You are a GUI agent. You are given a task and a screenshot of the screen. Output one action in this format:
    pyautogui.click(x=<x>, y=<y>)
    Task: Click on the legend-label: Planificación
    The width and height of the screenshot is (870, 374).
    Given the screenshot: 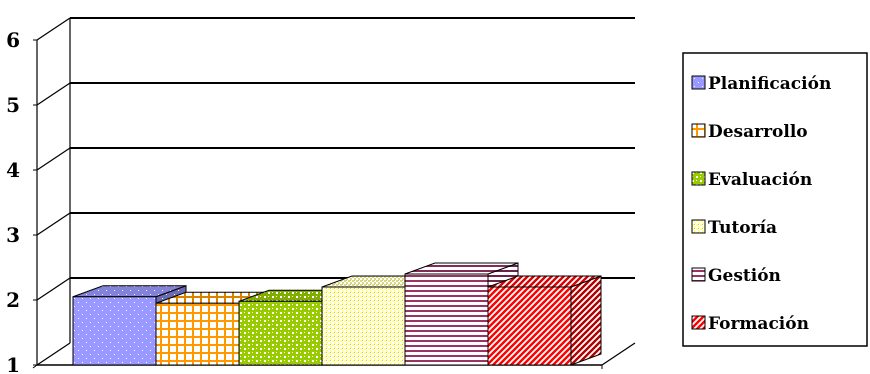 What is the action you would take?
    pyautogui.click(x=769, y=84)
    